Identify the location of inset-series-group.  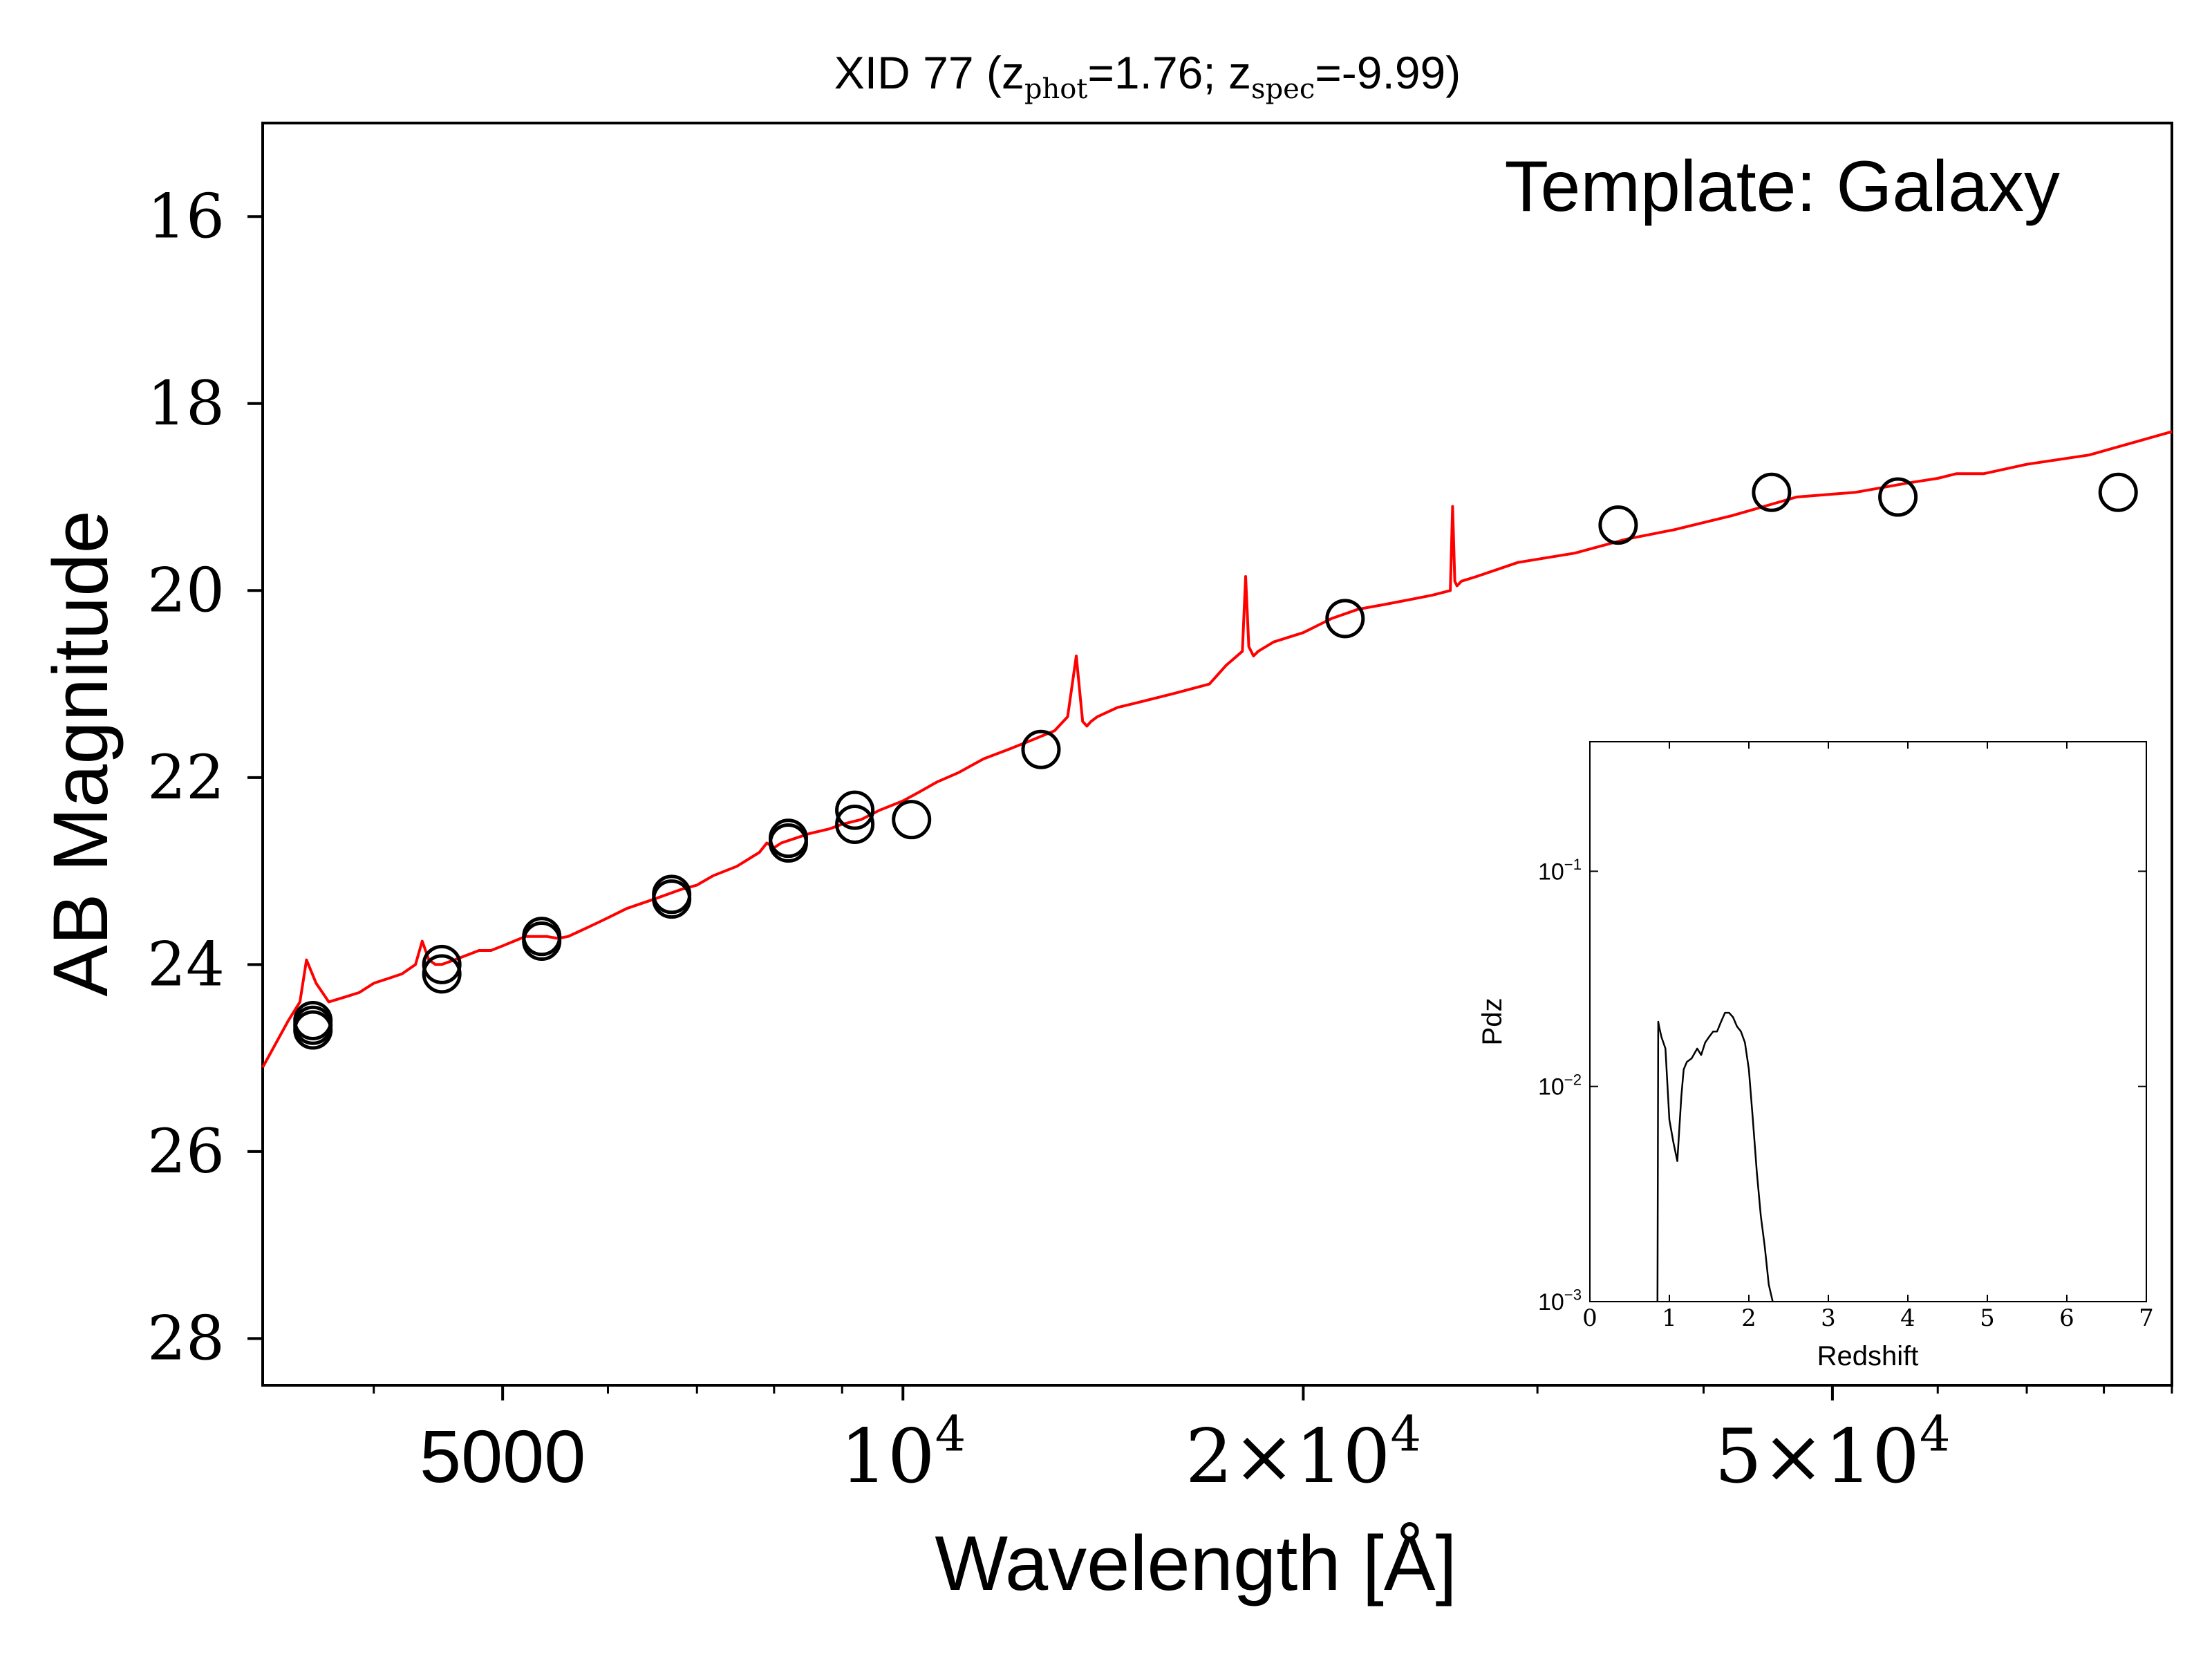
(1715, 1156).